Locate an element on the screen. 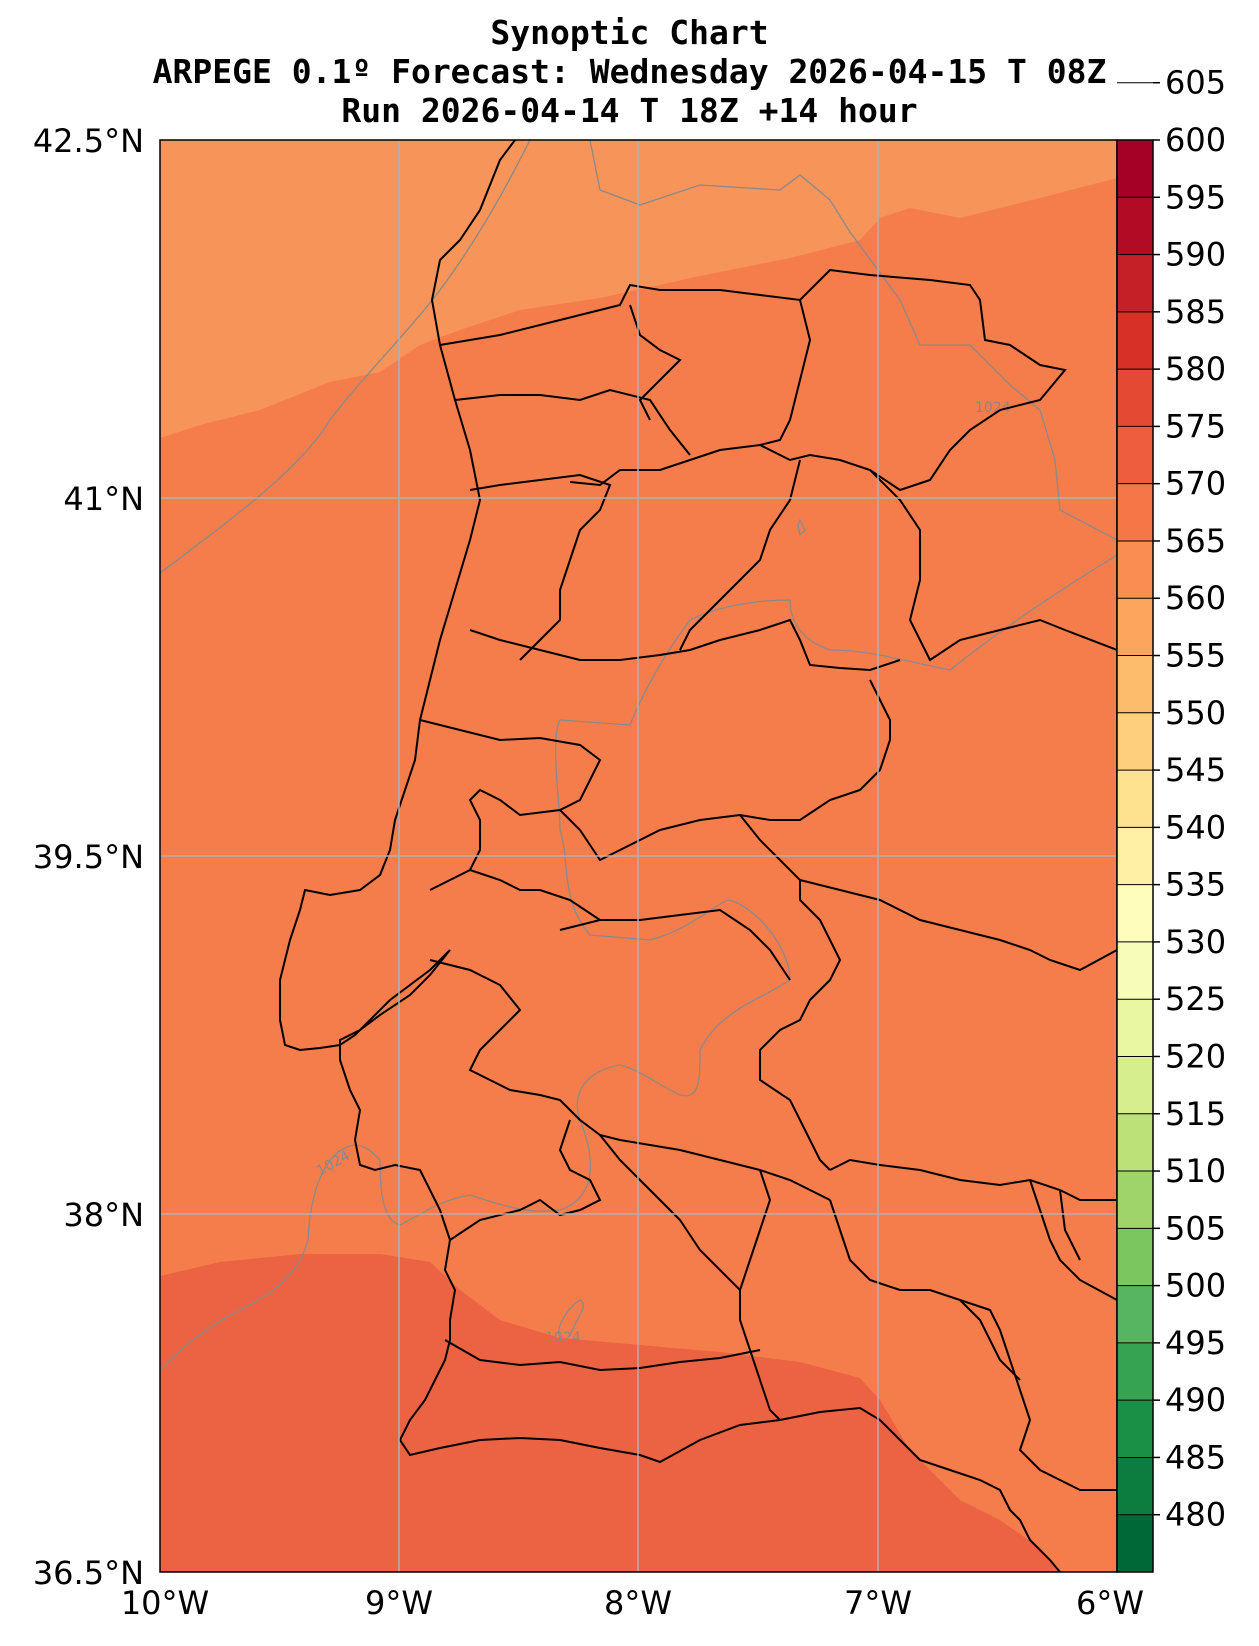 This screenshot has height=1646, width=1259. lon-label: 10°W is located at coordinates (165, 1603).